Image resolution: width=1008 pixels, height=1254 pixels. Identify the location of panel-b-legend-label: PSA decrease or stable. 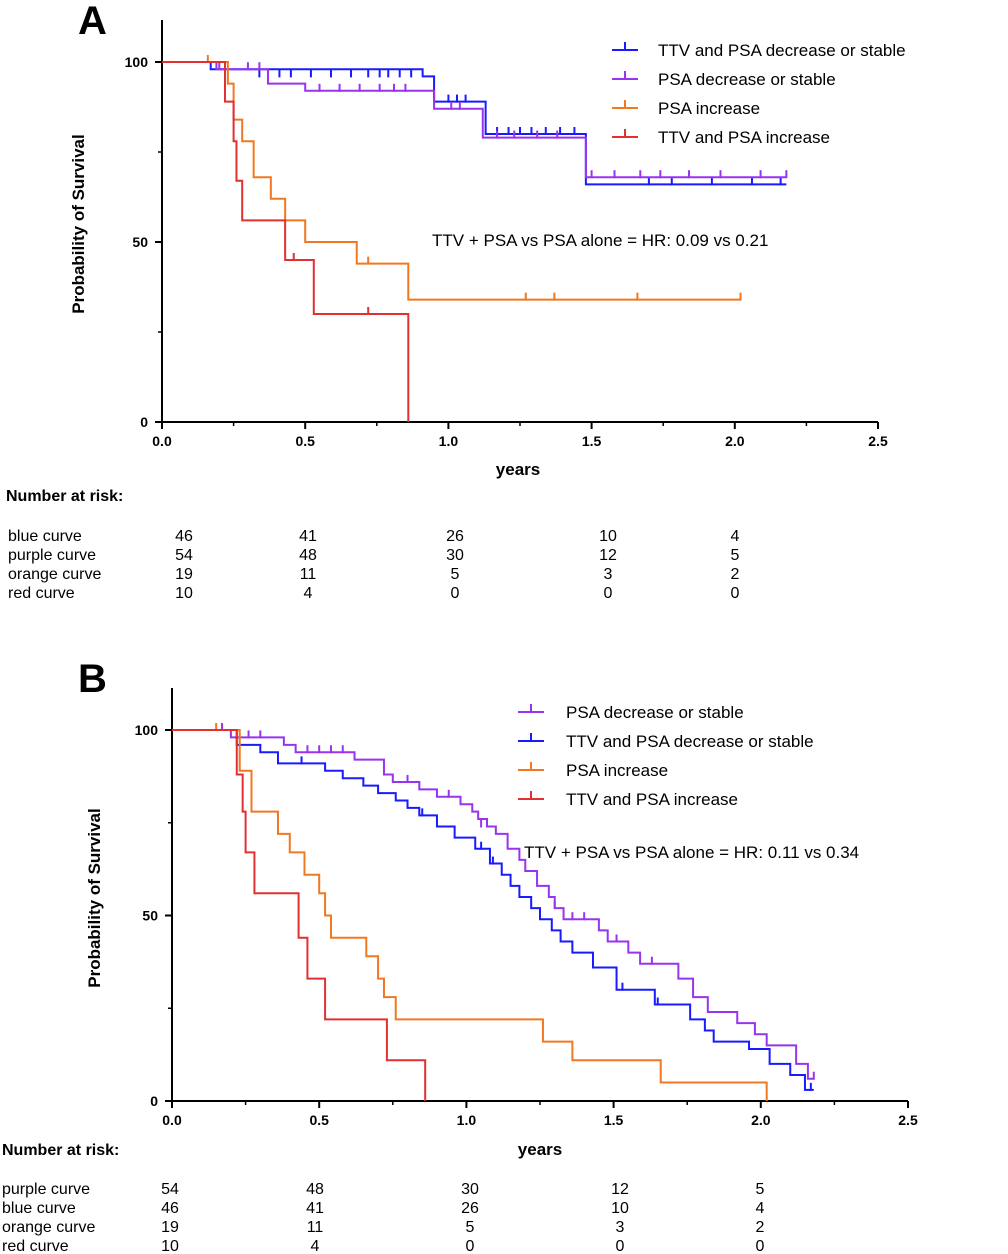
(655, 712).